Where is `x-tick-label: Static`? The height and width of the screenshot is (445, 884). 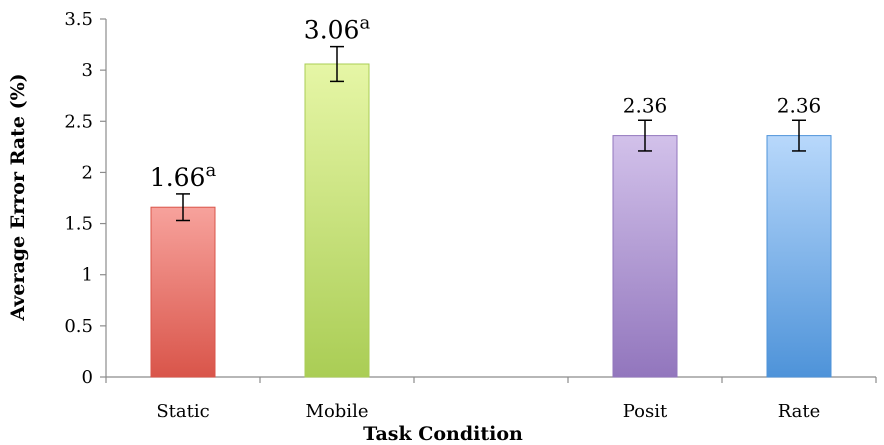 x-tick-label: Static is located at coordinates (182, 411).